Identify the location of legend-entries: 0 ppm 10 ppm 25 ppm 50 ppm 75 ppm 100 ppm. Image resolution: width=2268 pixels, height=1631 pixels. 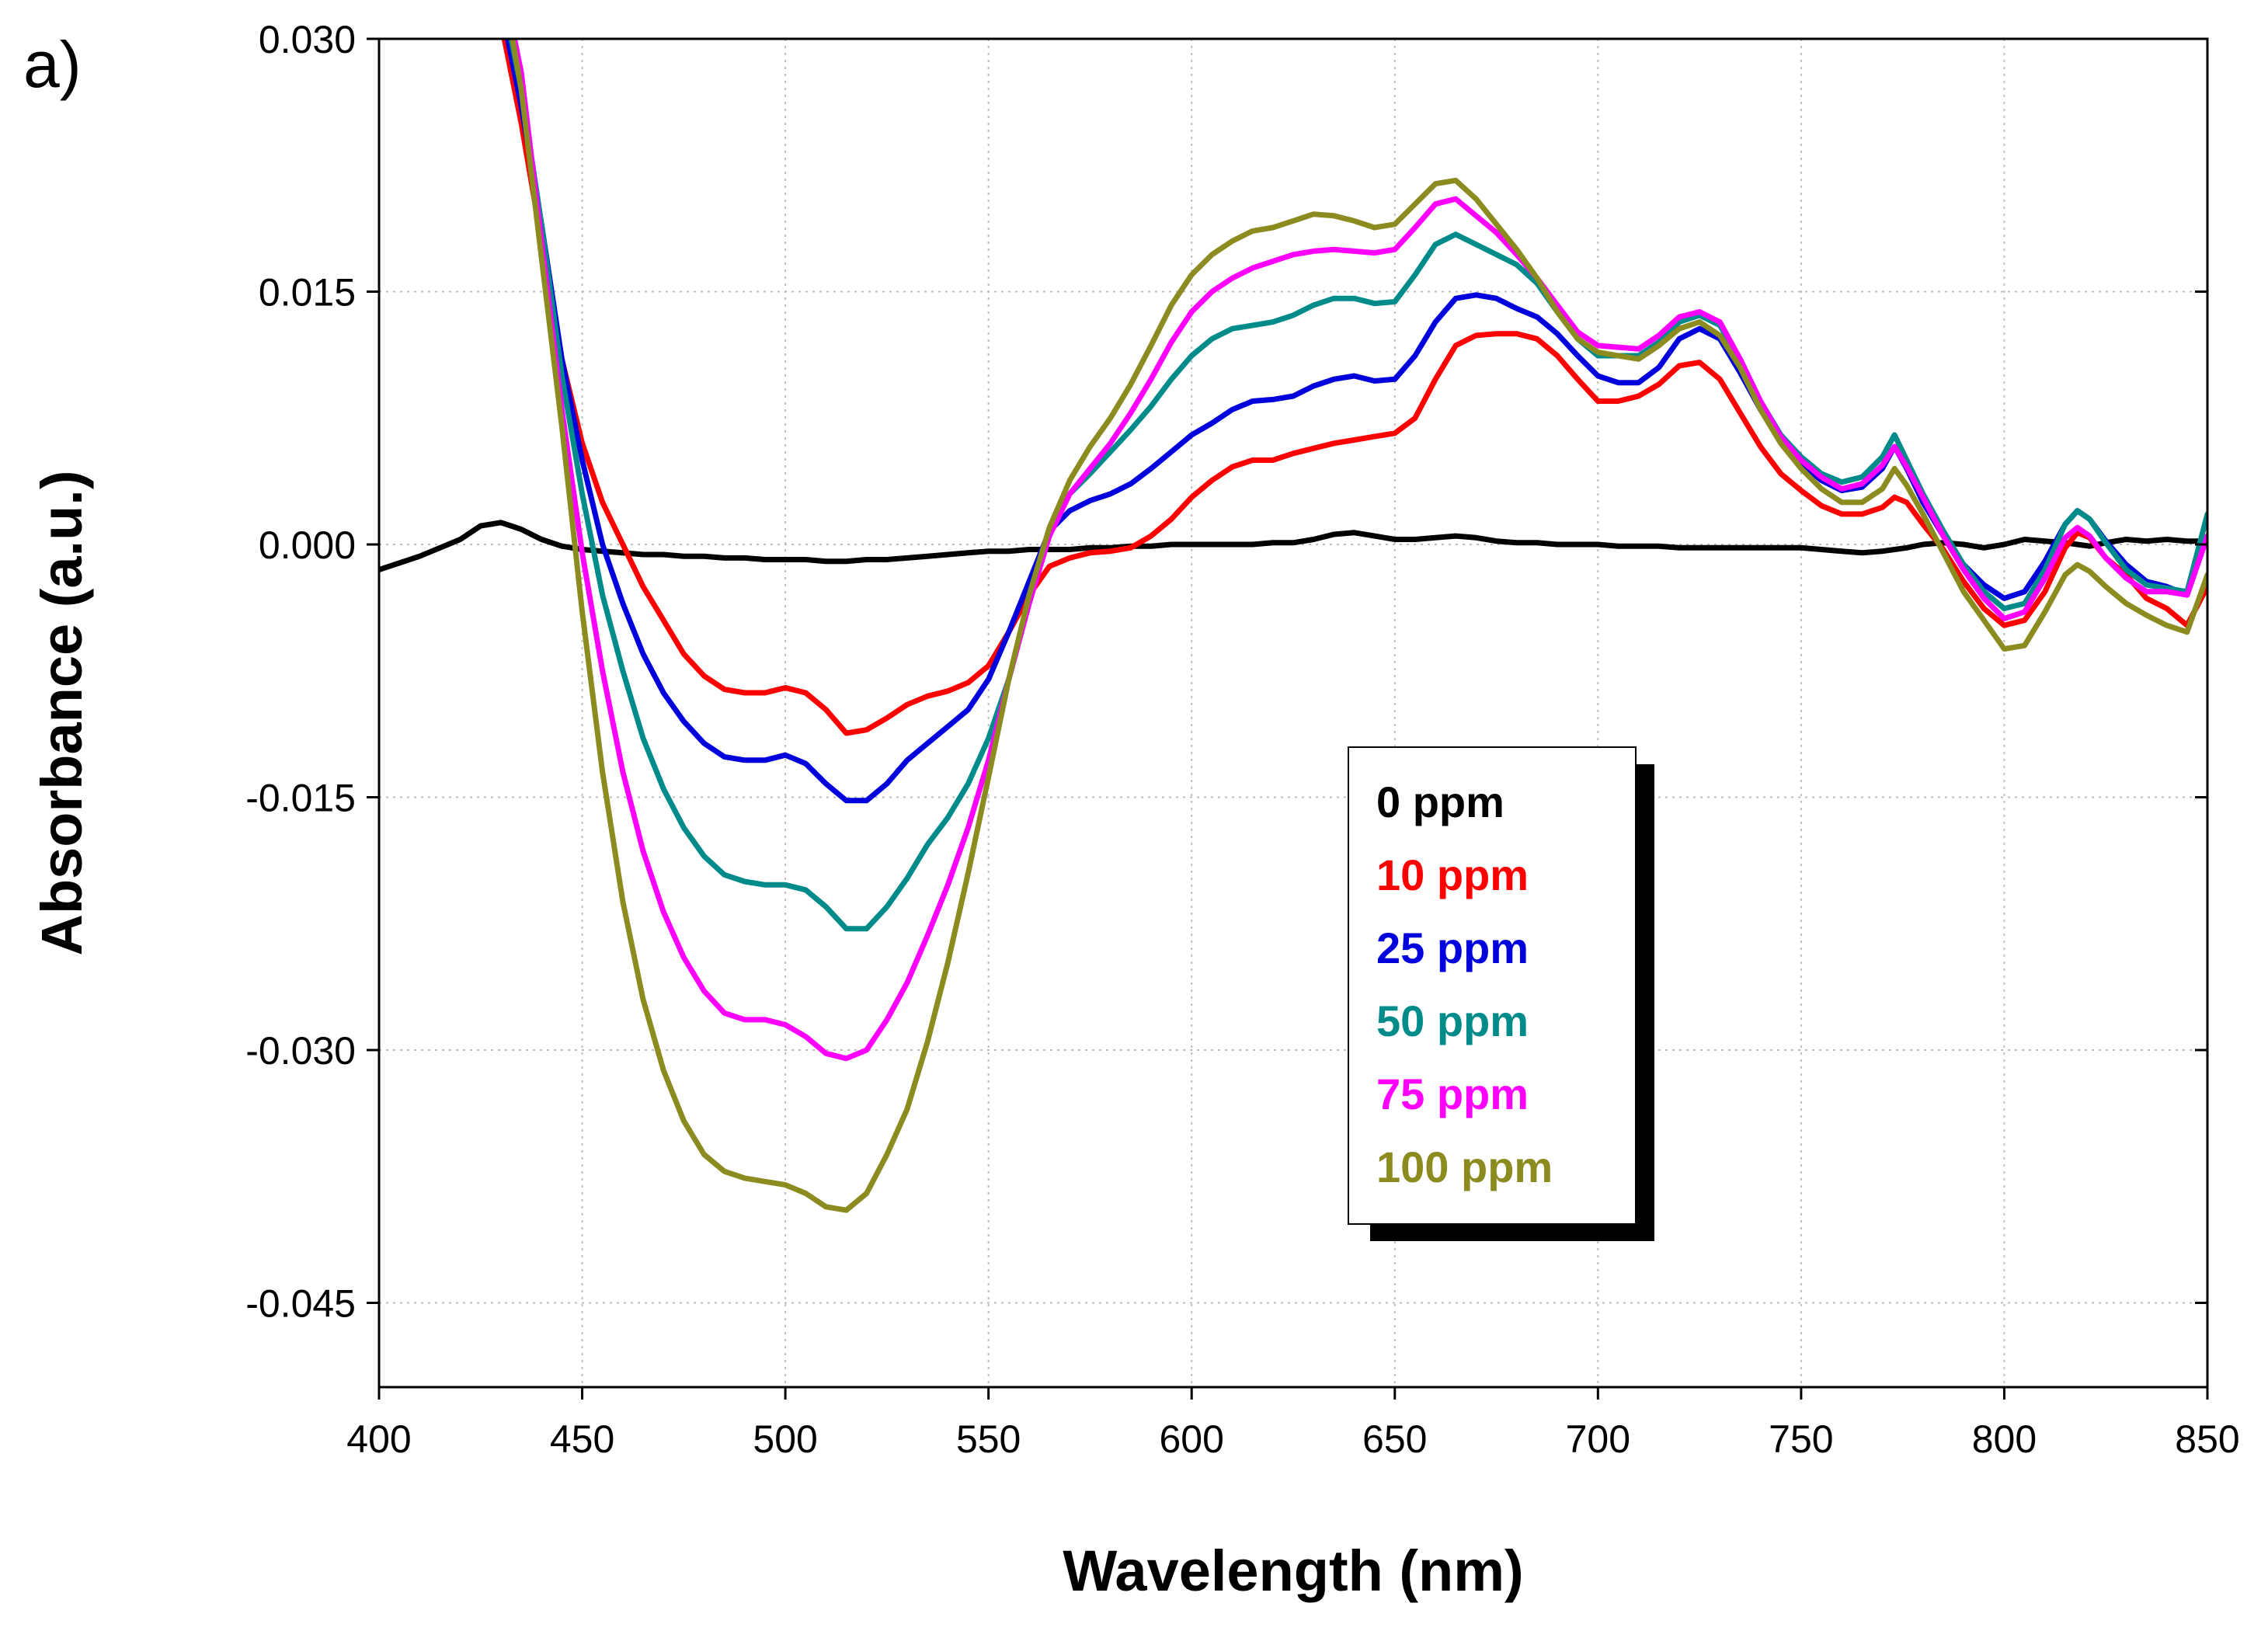
(1464, 984).